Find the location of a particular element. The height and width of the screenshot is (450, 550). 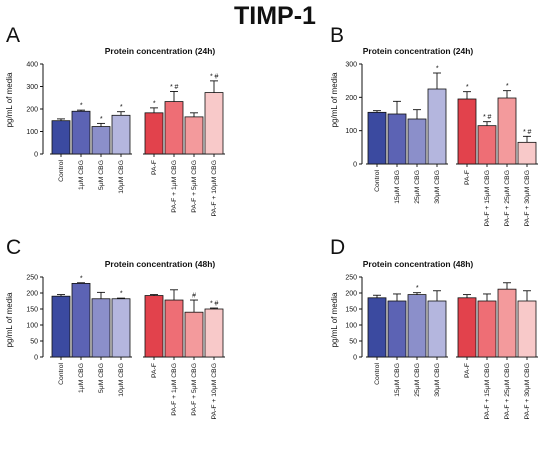

x-tick-label: PA-F + 15μM CBG is located at coordinates (487, 391).